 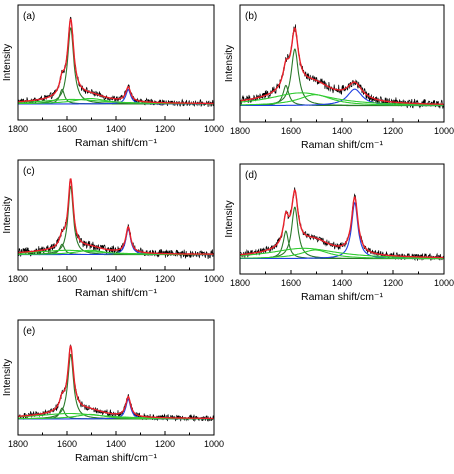 What do you see at coordinates (29, 171) in the screenshot?
I see `panel-label: (c)` at bounding box center [29, 171].